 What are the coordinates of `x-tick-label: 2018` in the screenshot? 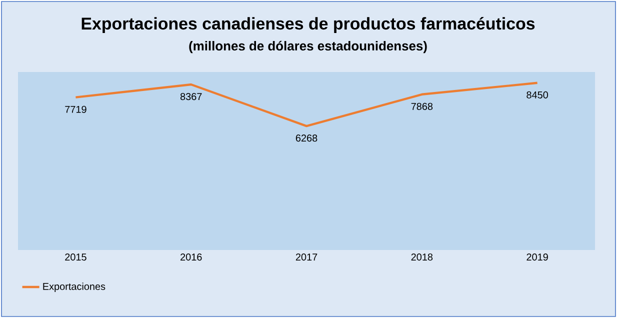 It's located at (422, 257).